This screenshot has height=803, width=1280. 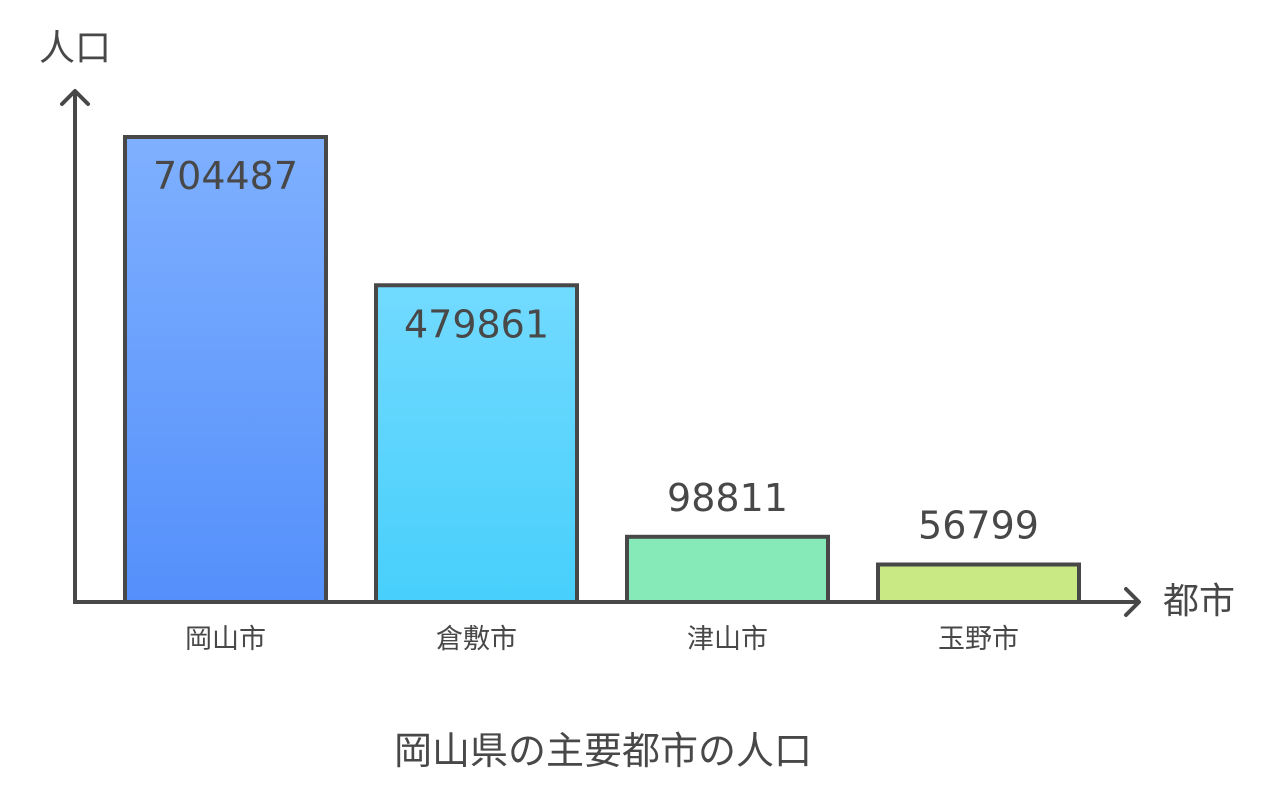 I want to click on y-axis-arrow-icon, so click(x=75, y=97).